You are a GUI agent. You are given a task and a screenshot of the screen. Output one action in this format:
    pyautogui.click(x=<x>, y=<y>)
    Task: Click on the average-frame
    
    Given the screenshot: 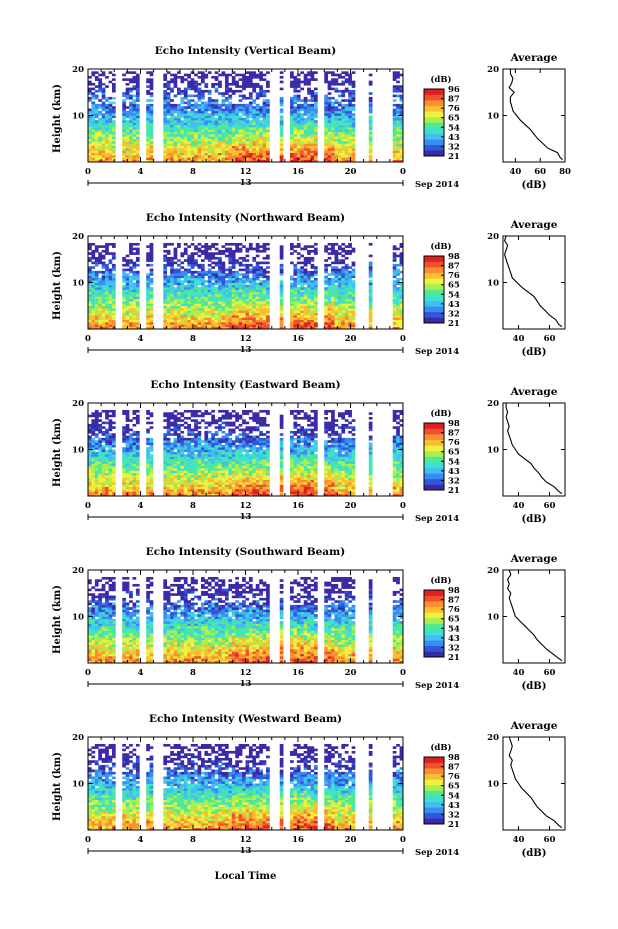 What is the action you would take?
    pyautogui.click(x=534, y=115)
    